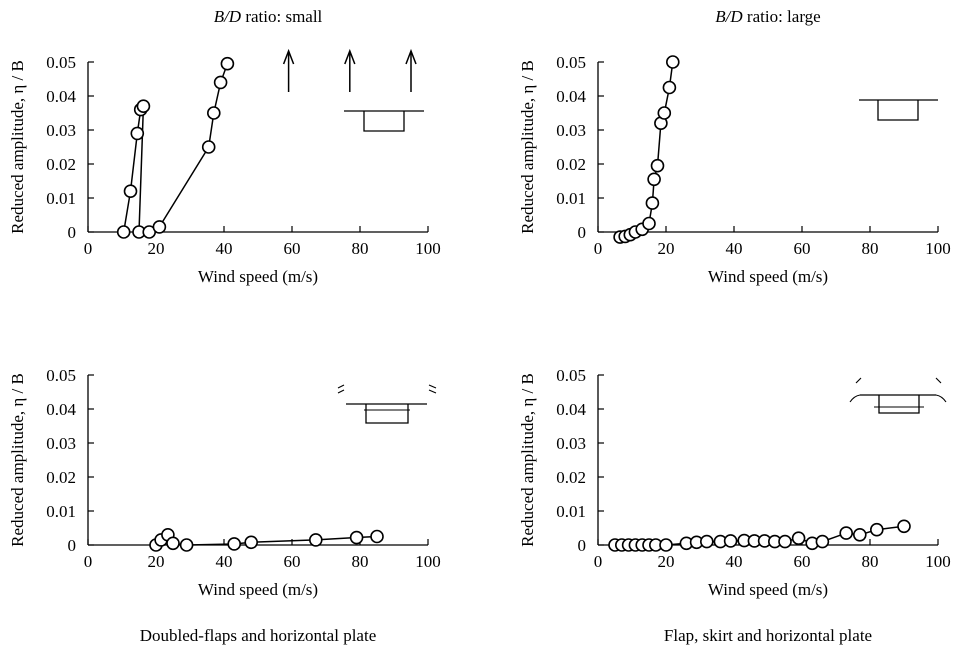 This screenshot has width=959, height=654. I want to click on deck-section-doubled-flaps-icon, so click(387, 404).